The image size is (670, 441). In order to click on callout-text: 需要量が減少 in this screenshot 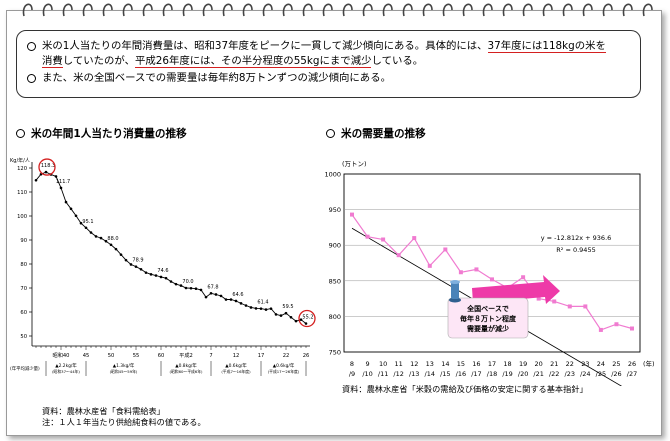, I will do `click(488, 328)`.